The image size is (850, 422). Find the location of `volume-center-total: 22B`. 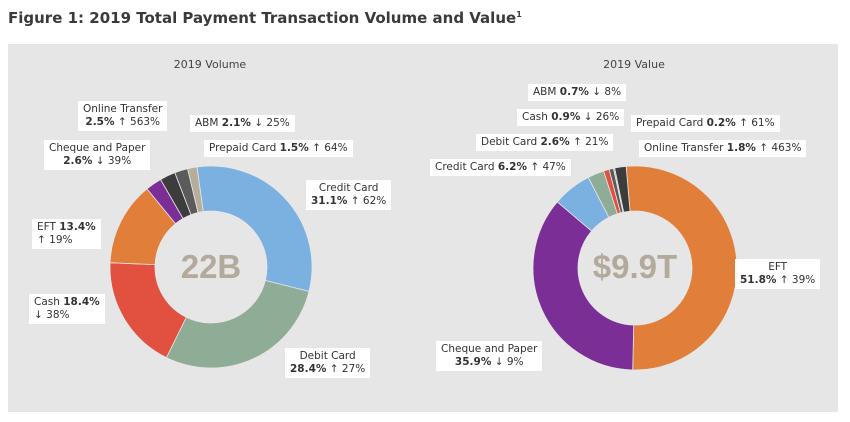

volume-center-total: 22B is located at coordinates (211, 266).